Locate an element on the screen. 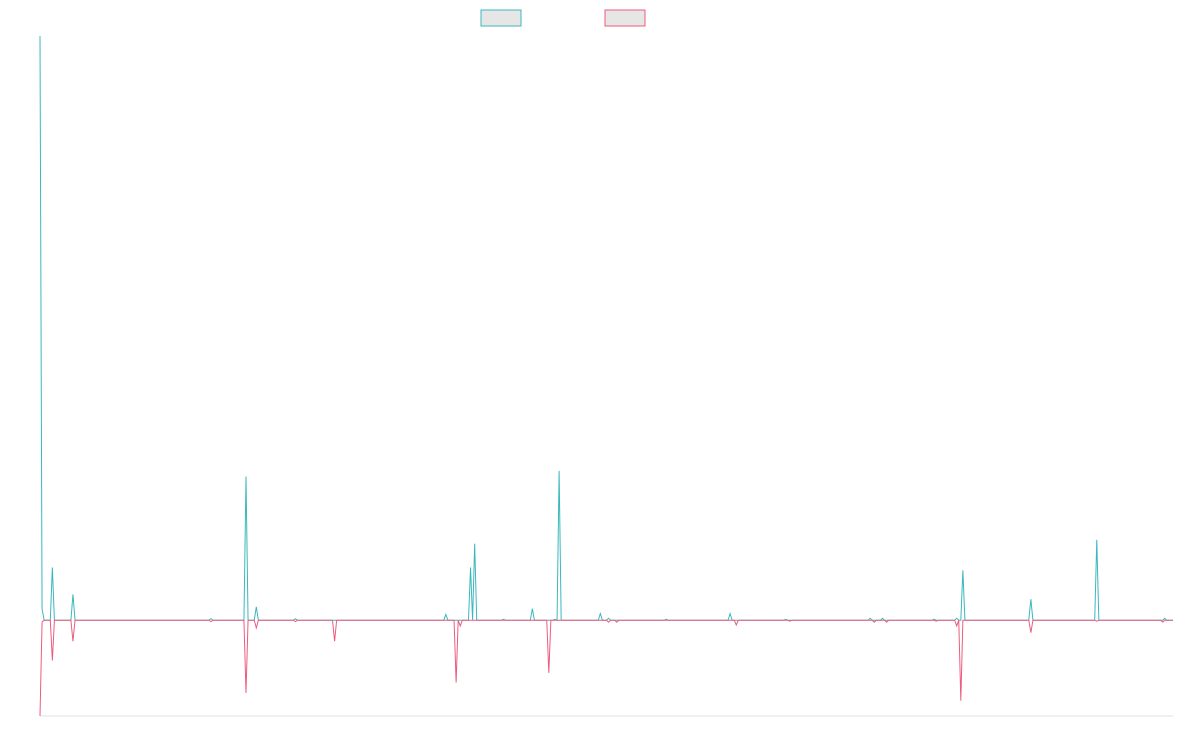  legend-swatch-series-a is located at coordinates (501, 18).